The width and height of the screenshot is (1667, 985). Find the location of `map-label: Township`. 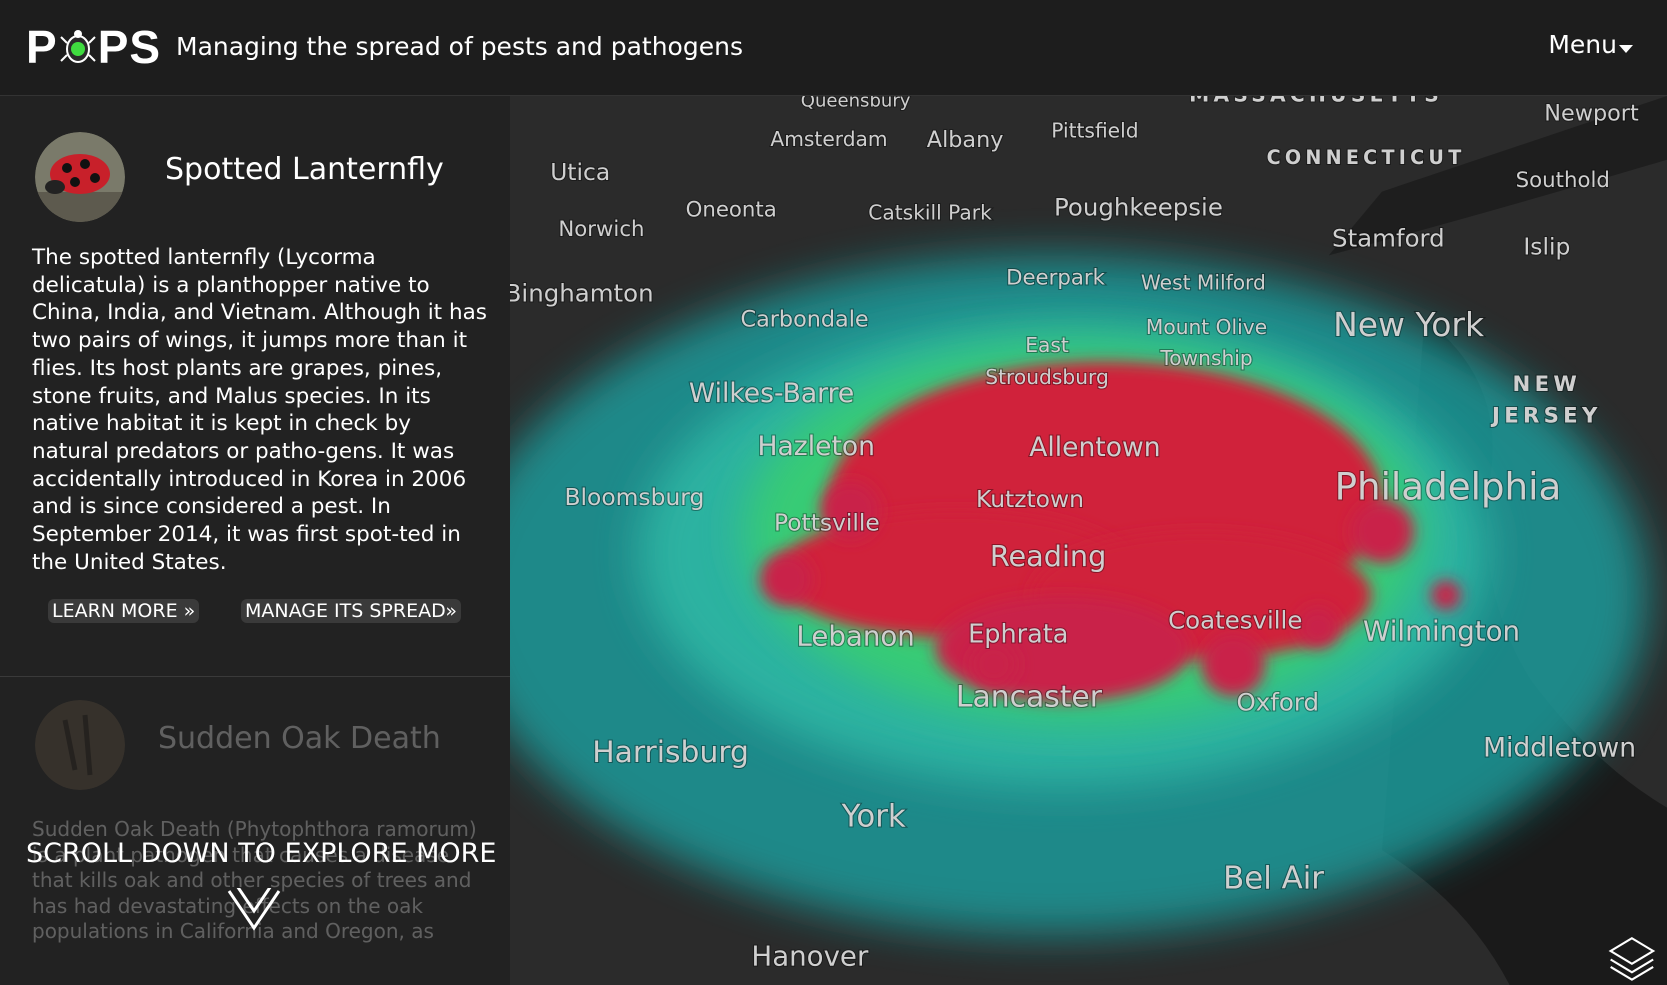

map-label: Township is located at coordinates (1205, 358).